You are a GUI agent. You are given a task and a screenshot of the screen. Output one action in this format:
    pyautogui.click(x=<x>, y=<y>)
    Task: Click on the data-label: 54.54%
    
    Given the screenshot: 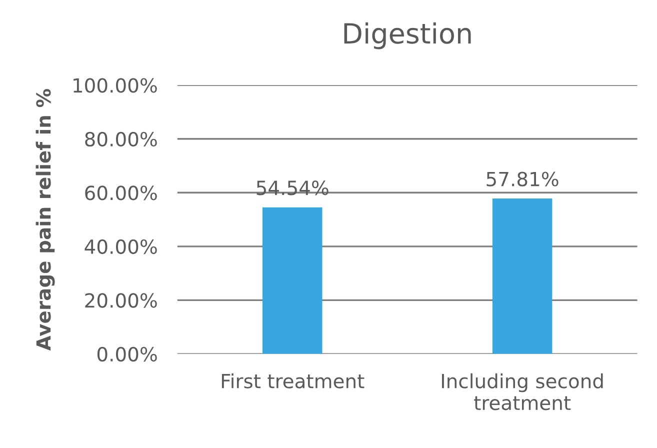 What is the action you would take?
    pyautogui.click(x=292, y=188)
    